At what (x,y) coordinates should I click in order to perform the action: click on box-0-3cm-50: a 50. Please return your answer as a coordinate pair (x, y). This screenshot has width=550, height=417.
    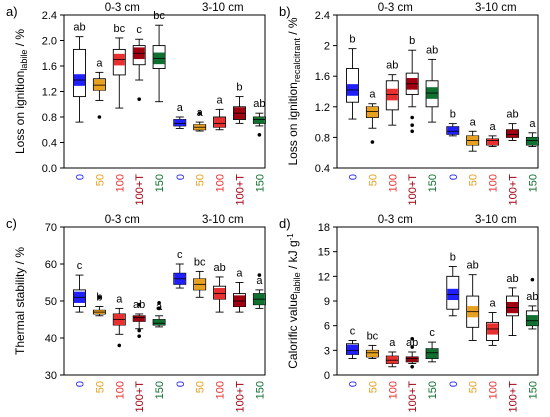
    Looking at the image, I should click on (372, 137).